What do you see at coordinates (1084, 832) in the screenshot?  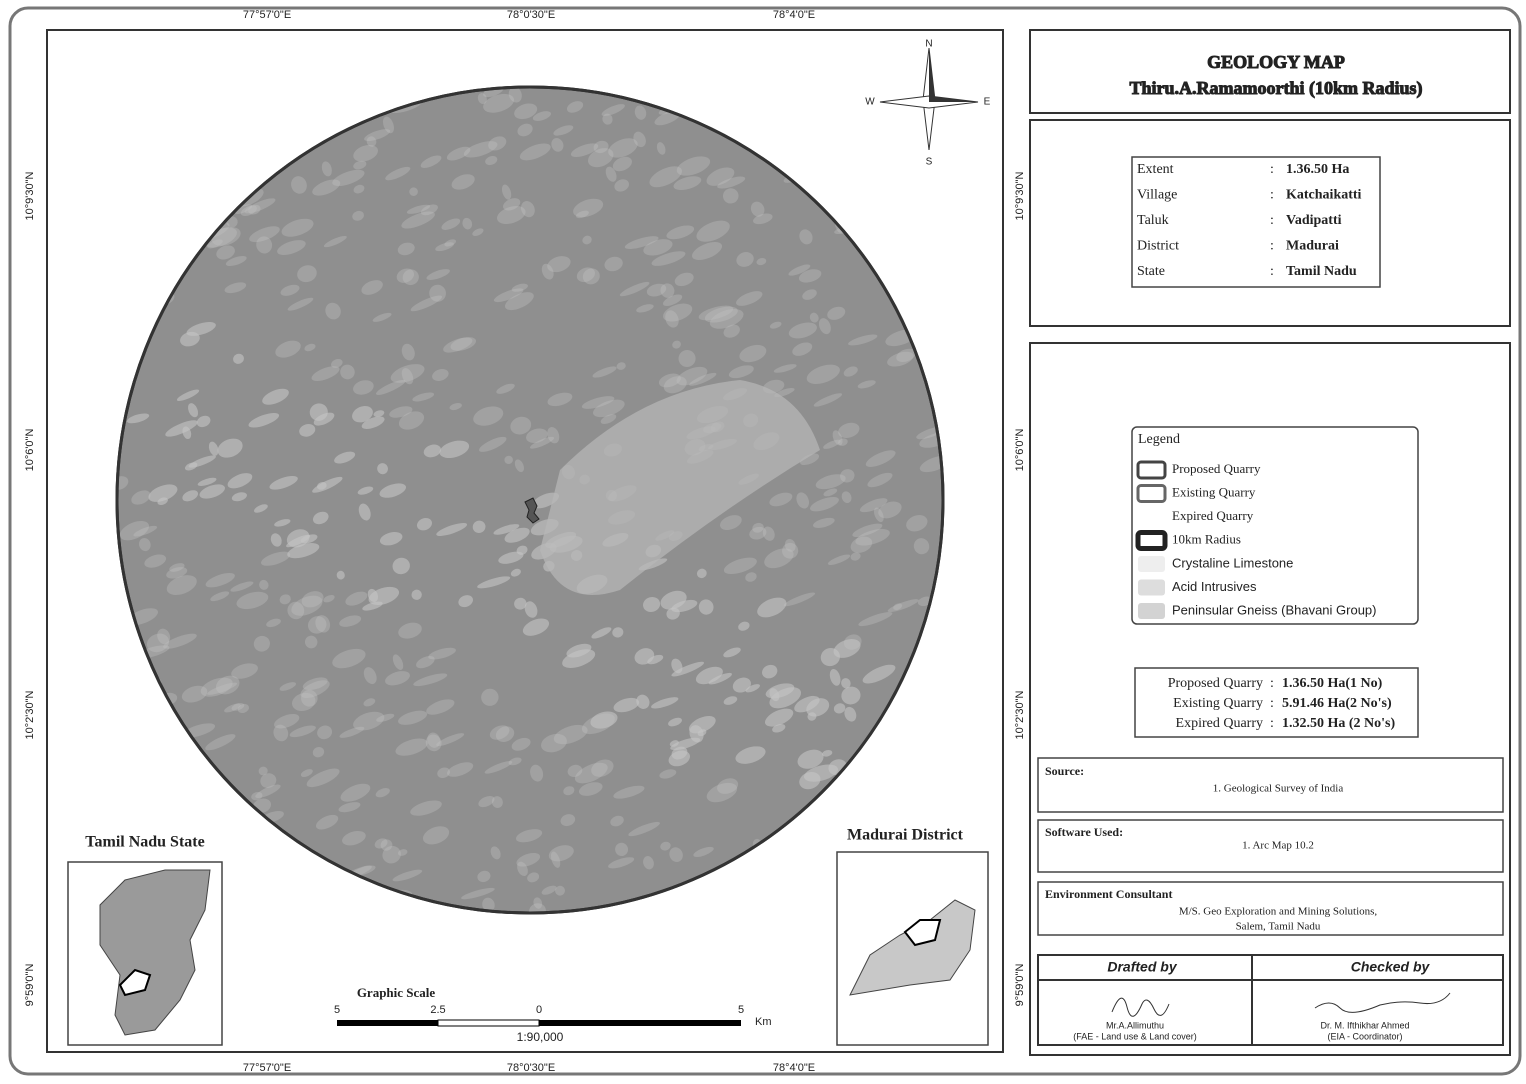 I see `software-heading: Software Used:` at bounding box center [1084, 832].